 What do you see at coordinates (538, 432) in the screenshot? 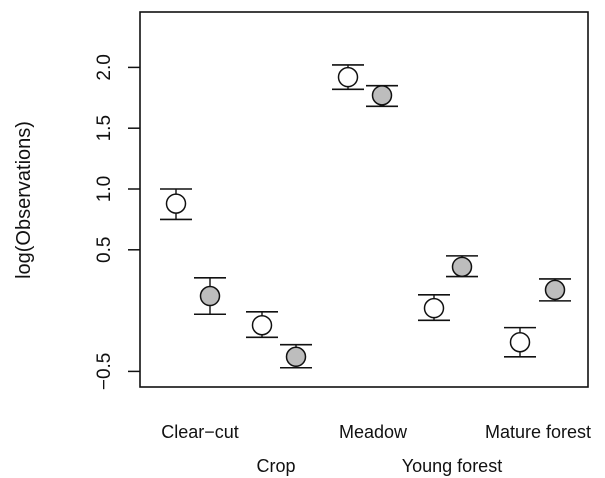
I see `x-category-label: Mature forest` at bounding box center [538, 432].